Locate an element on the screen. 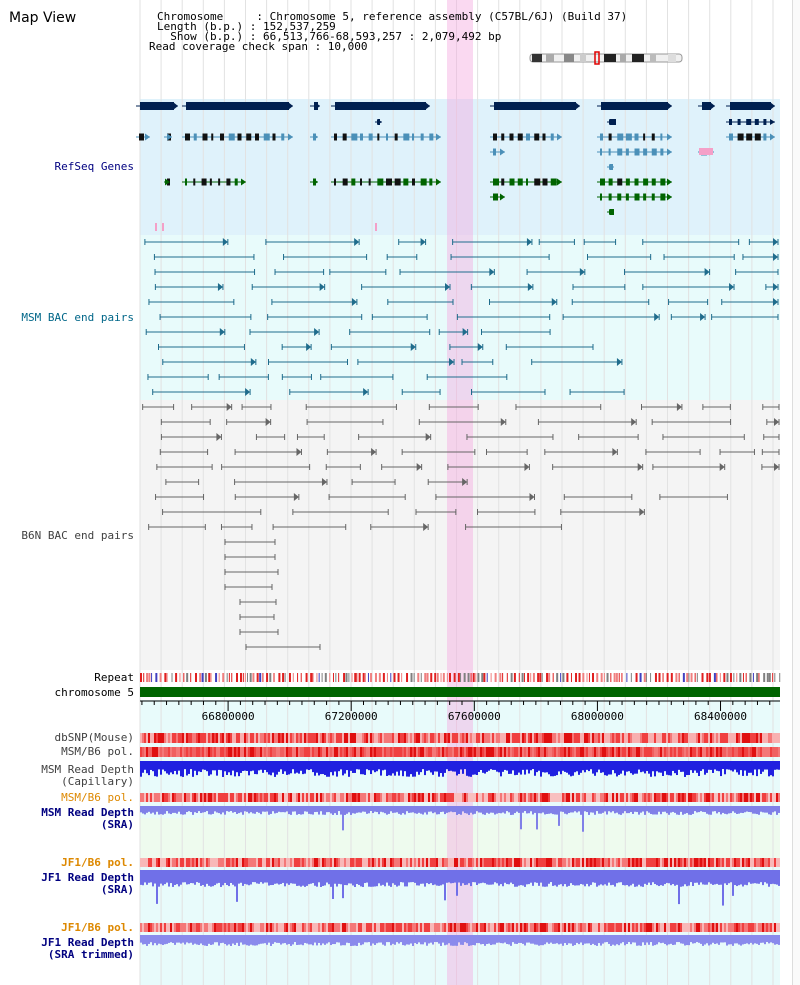 The height and width of the screenshot is (985, 800). msm-b6-pol-sra-label: MSM/B6 pol. is located at coordinates (97, 797).